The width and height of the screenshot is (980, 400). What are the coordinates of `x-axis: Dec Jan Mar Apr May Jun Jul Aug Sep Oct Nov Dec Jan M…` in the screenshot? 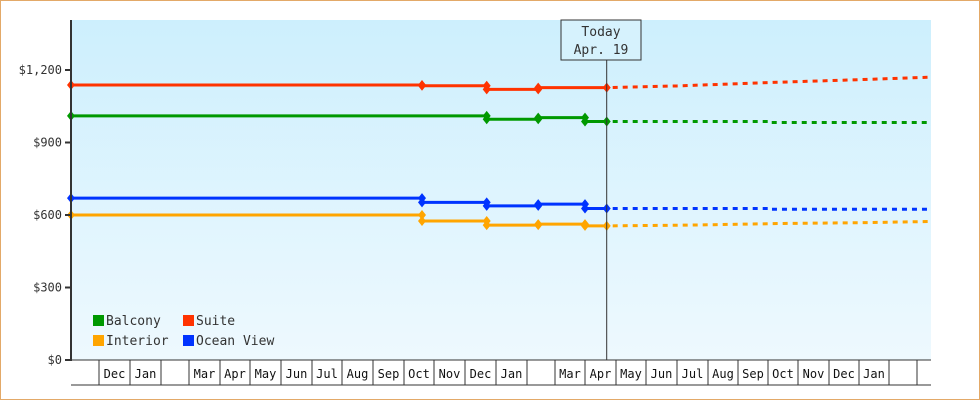 It's located at (501, 372).